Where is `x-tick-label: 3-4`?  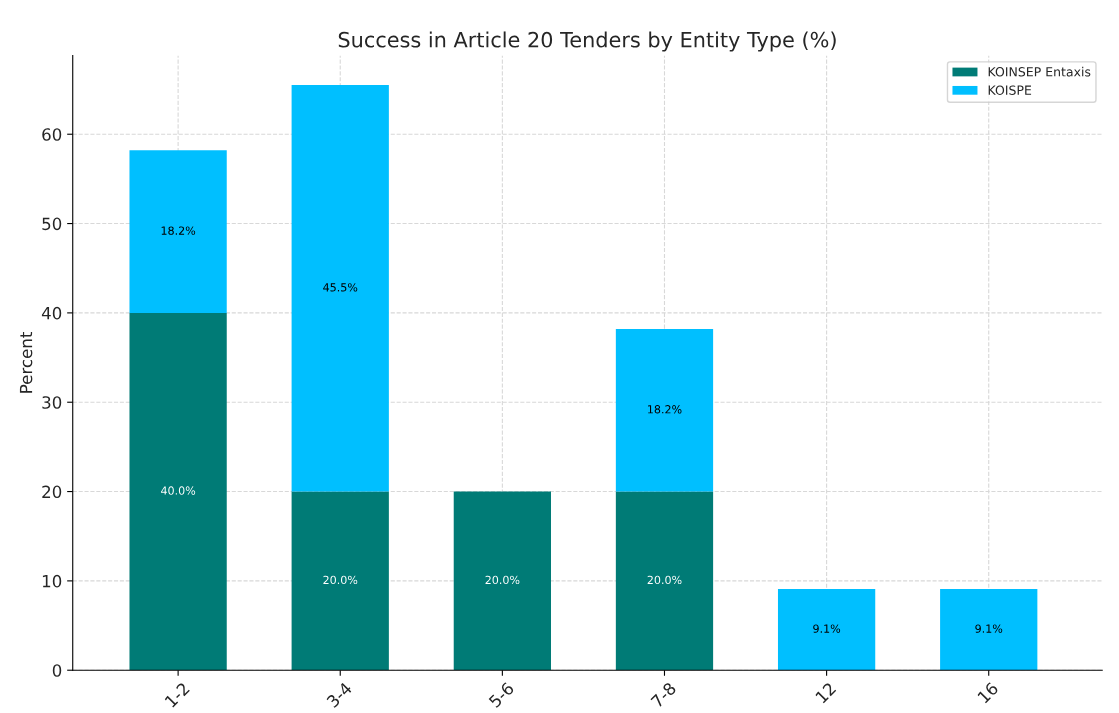
x-tick-label: 3-4 is located at coordinates (339, 695).